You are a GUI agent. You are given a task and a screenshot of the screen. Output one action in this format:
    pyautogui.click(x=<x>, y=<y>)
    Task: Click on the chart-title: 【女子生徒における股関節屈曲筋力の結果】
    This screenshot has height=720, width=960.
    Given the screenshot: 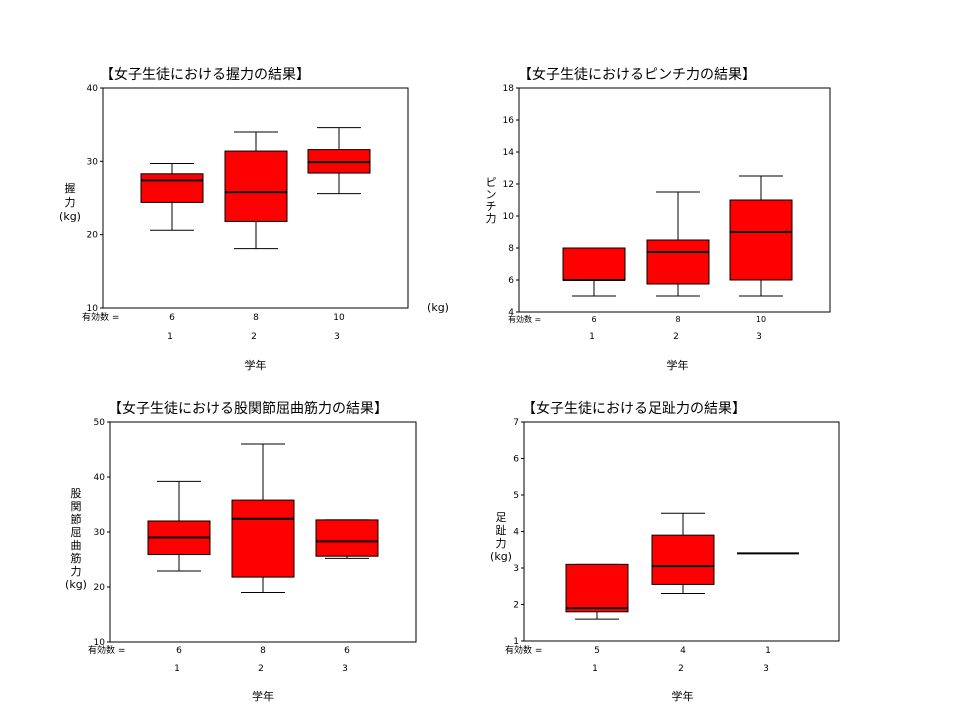 What is the action you would take?
    pyautogui.click(x=248, y=408)
    